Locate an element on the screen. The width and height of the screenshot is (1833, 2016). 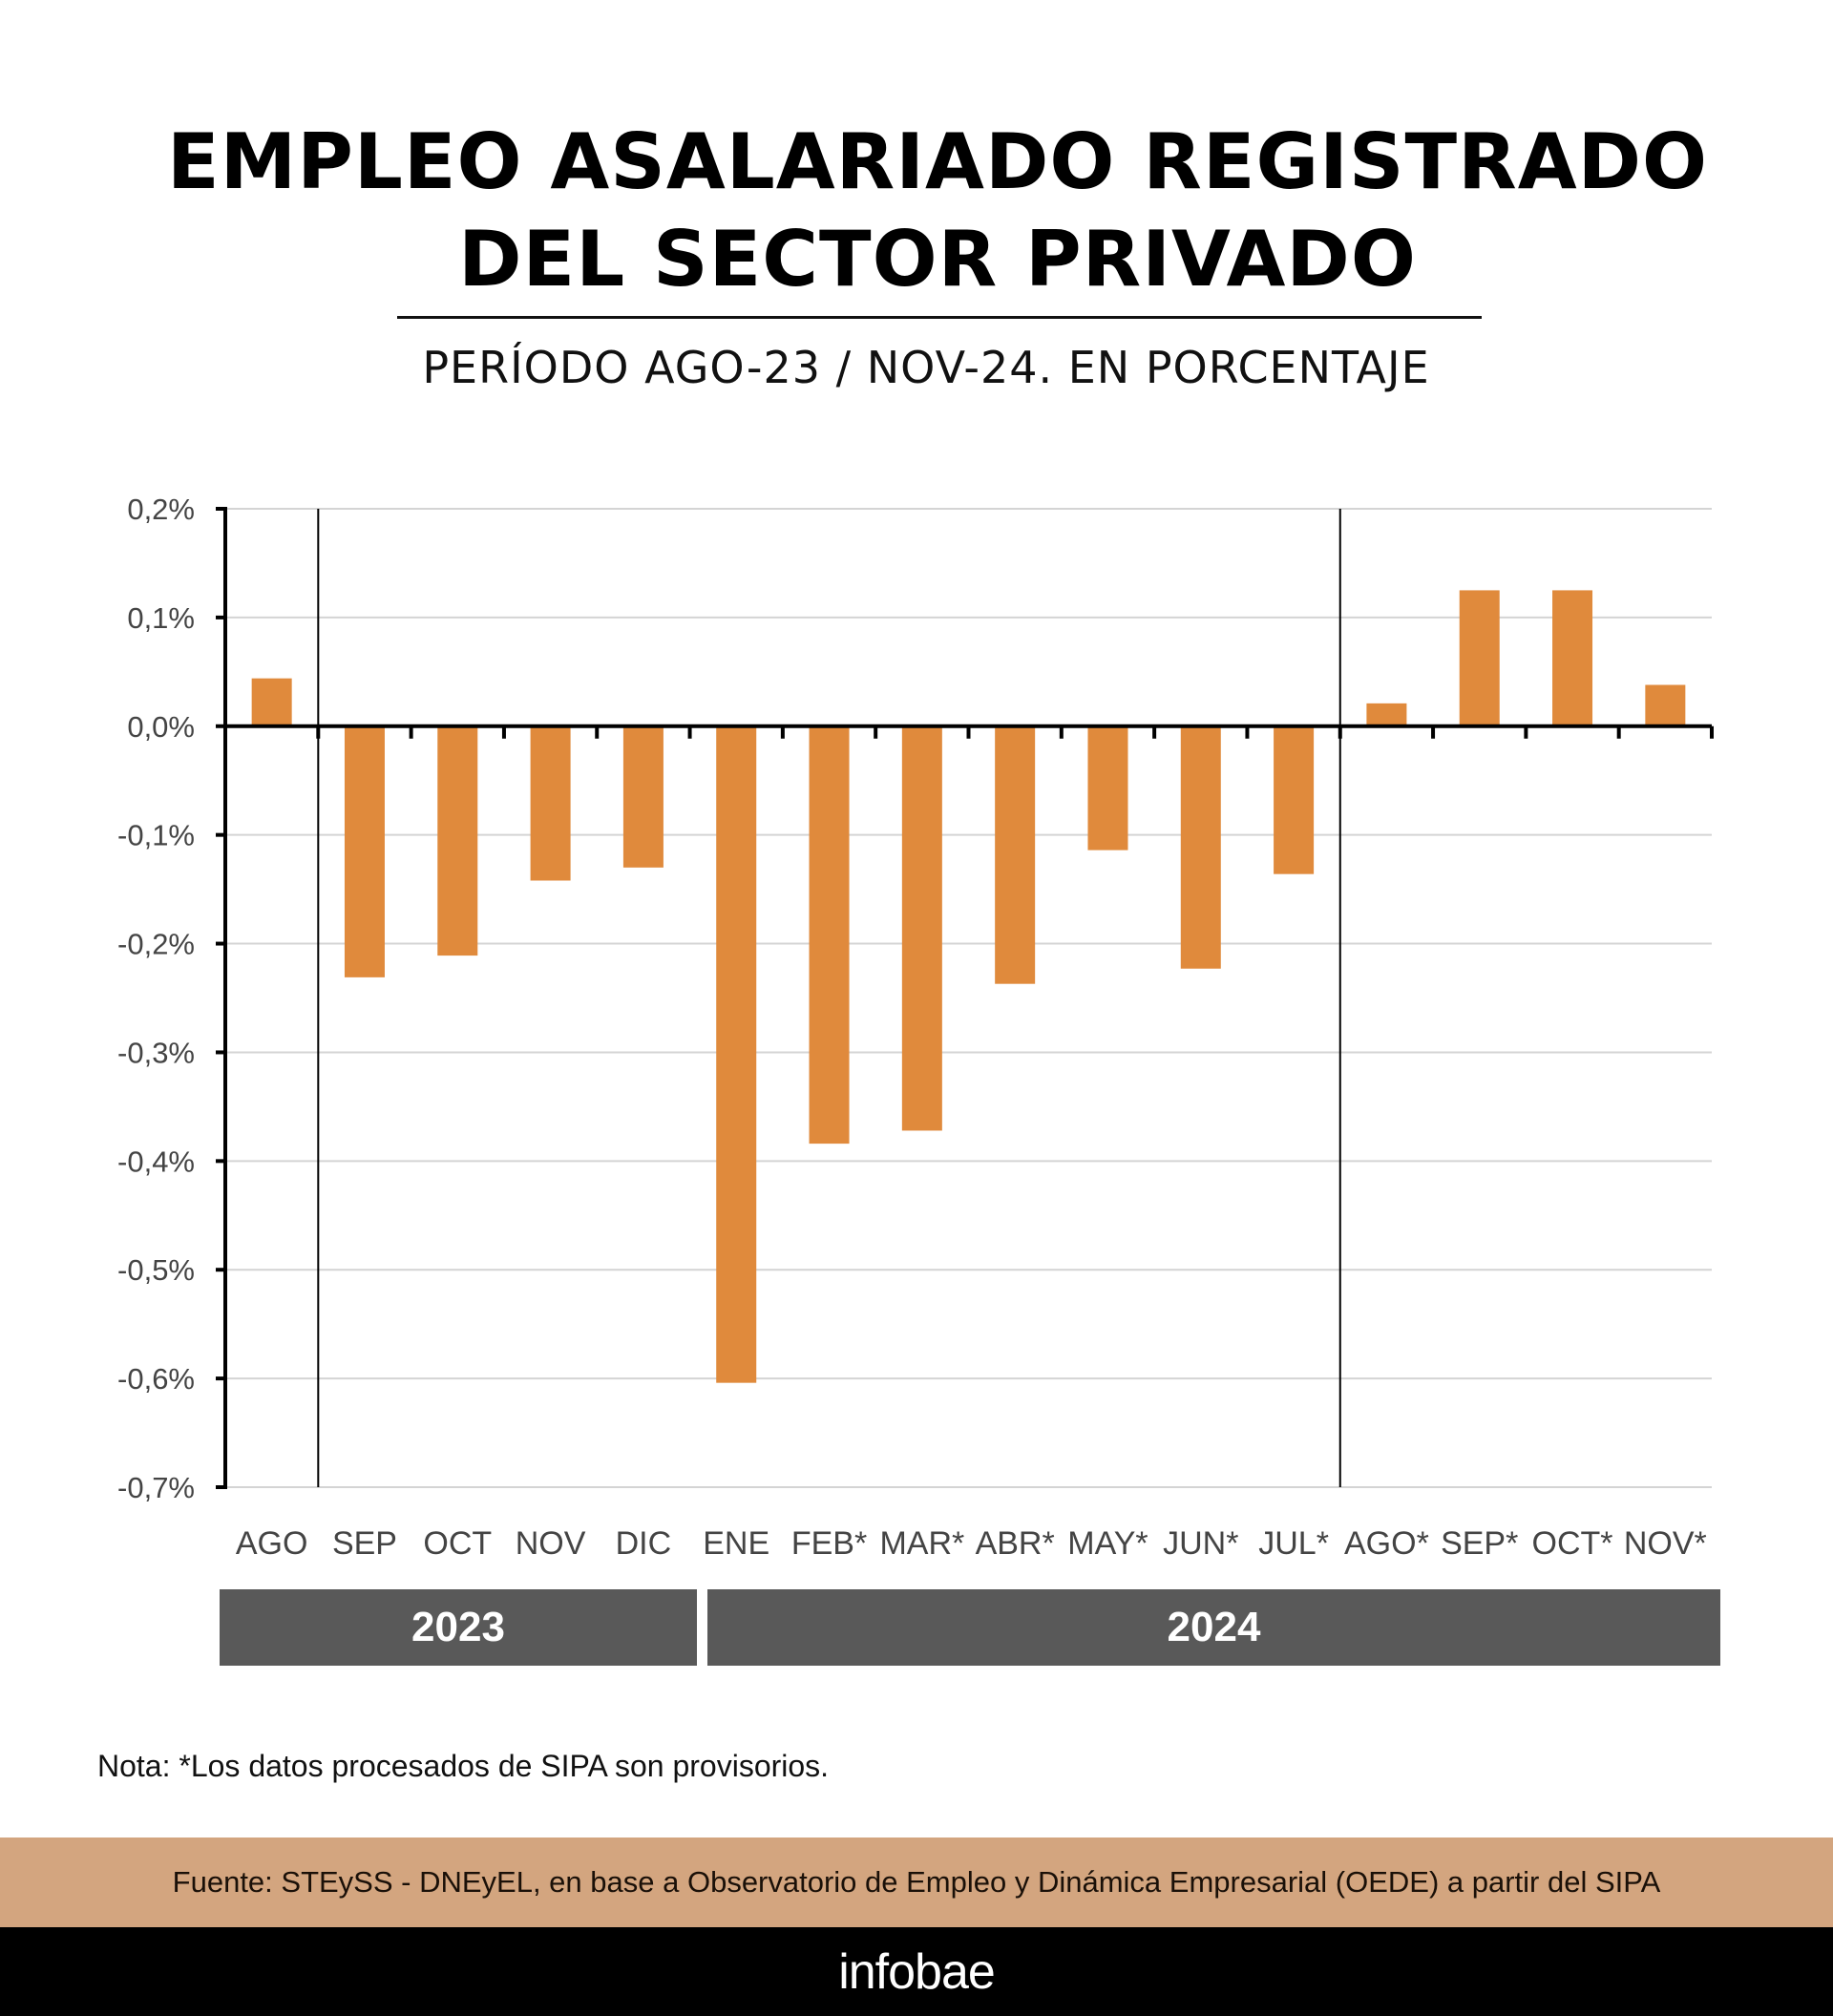
bar-jul is located at coordinates (1295, 800).